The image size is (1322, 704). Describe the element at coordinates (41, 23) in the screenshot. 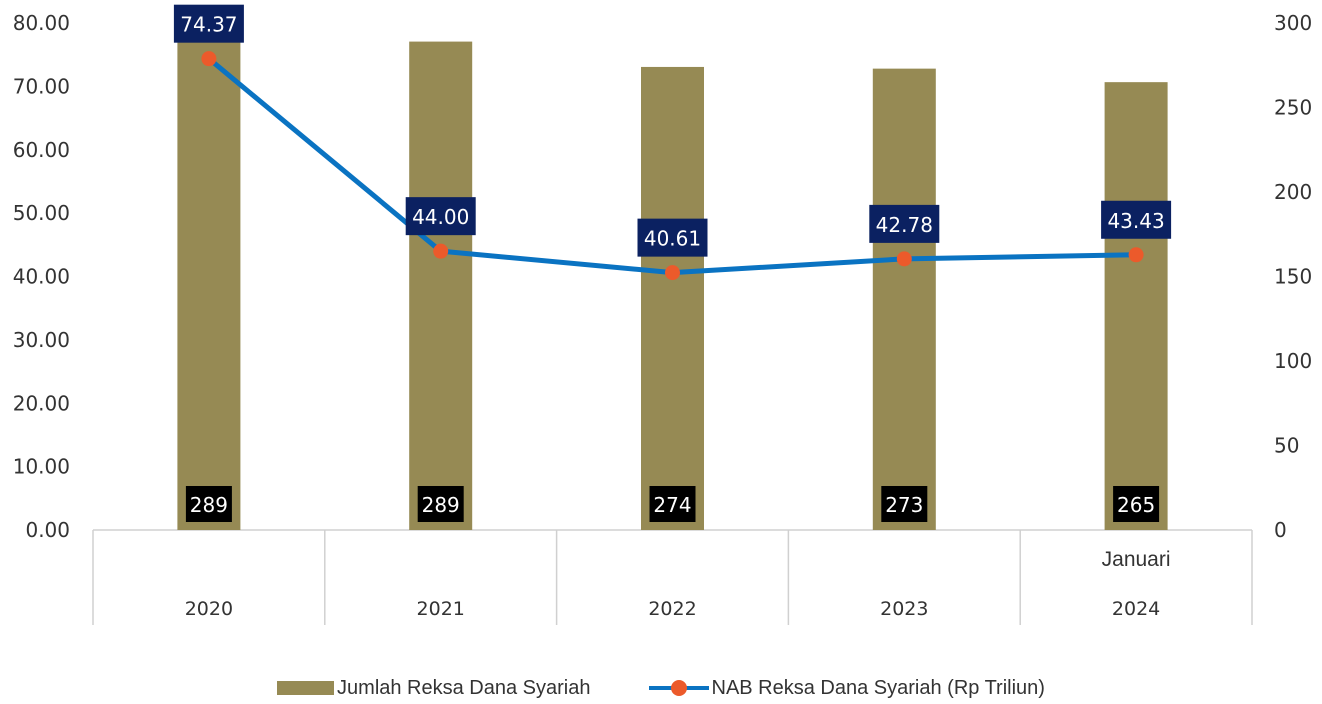

I see `left-tick-label: 80.00` at that location.